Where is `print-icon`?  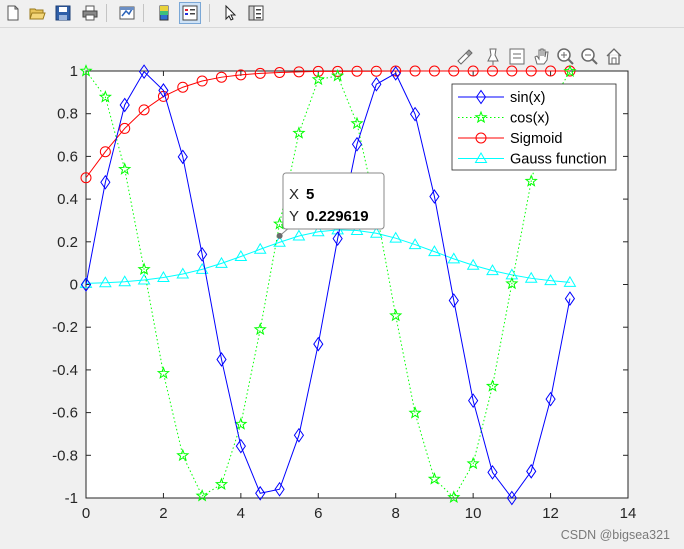
print-icon is located at coordinates (90, 13).